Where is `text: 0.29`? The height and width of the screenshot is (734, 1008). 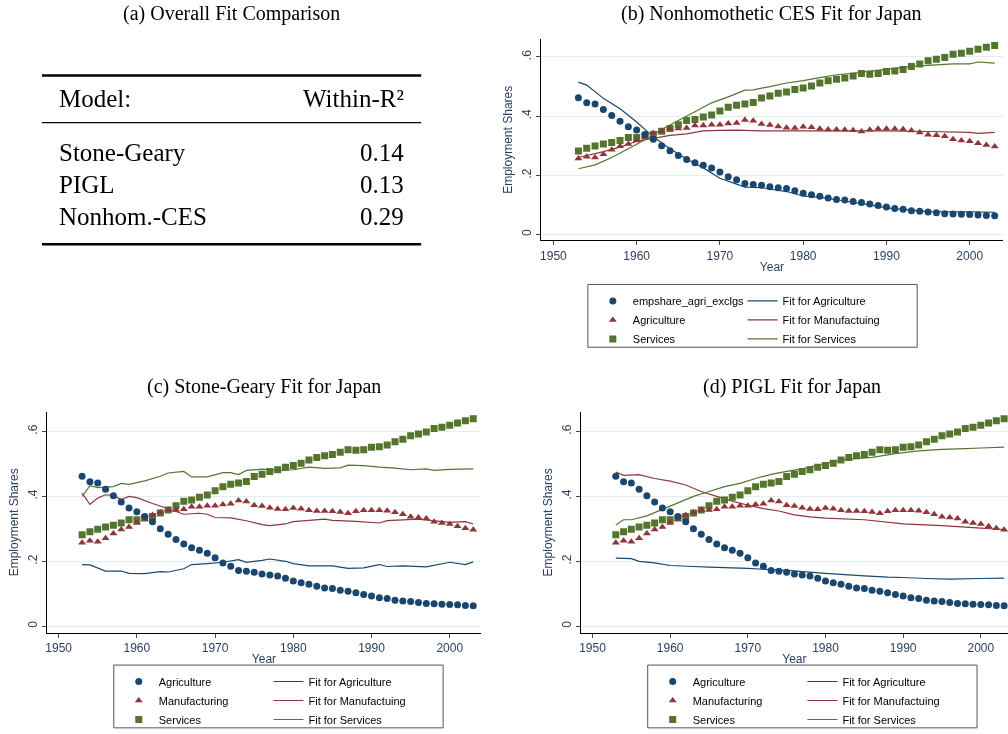
text: 0.29 is located at coordinates (382, 216).